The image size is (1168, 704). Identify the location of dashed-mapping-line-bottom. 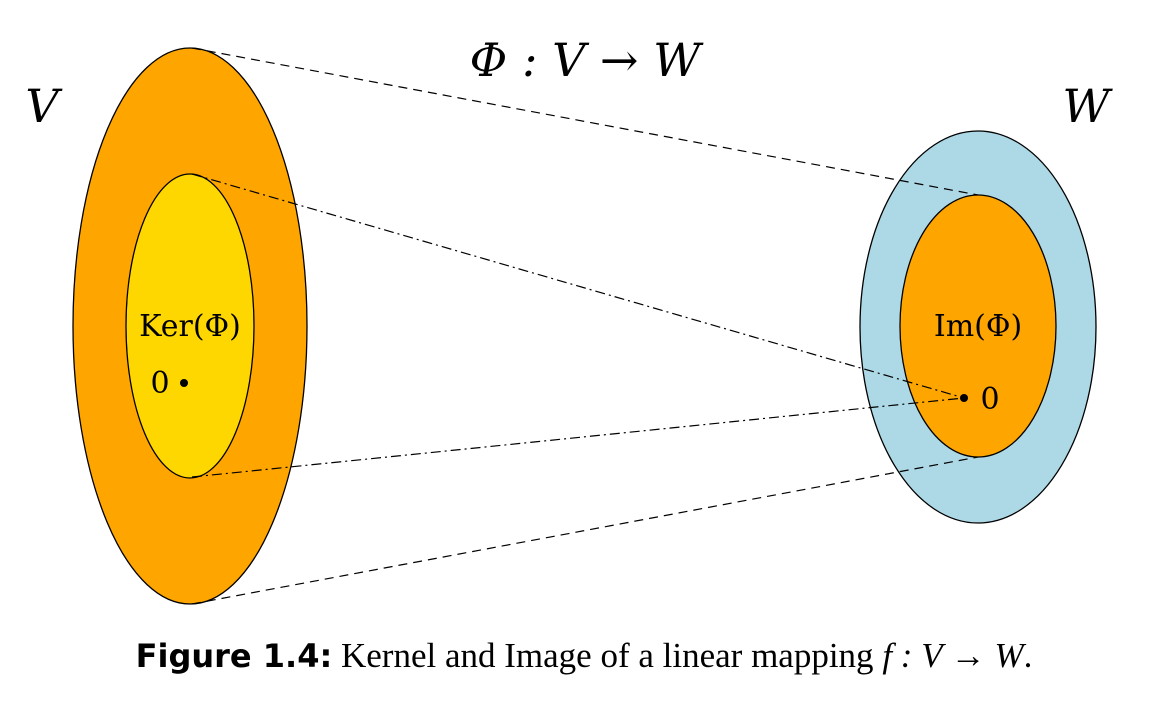
(585, 530).